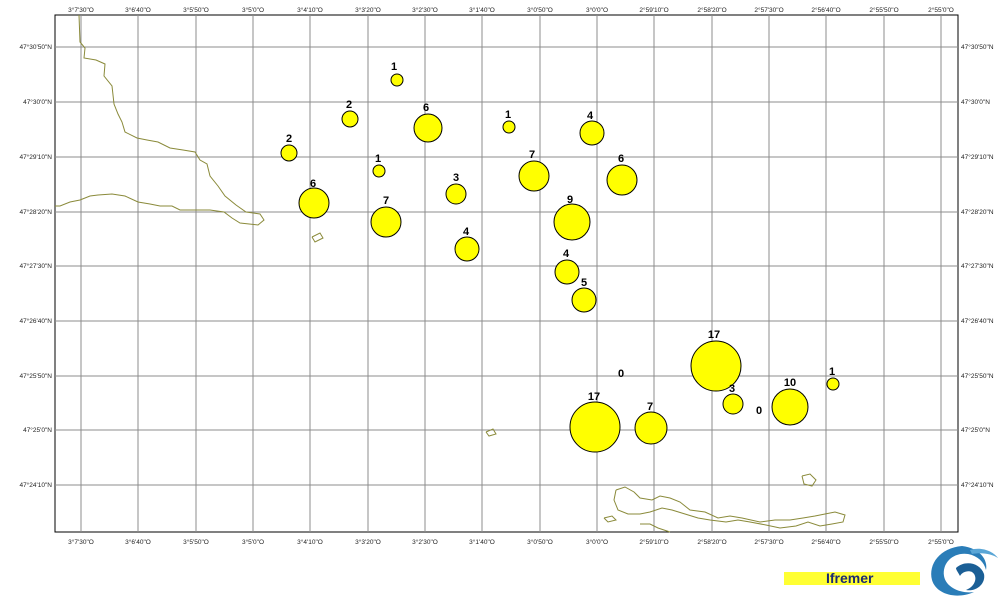 This screenshot has width=1004, height=600. What do you see at coordinates (540, 10) in the screenshot?
I see `top-tick-label: 3°0'50"O` at bounding box center [540, 10].